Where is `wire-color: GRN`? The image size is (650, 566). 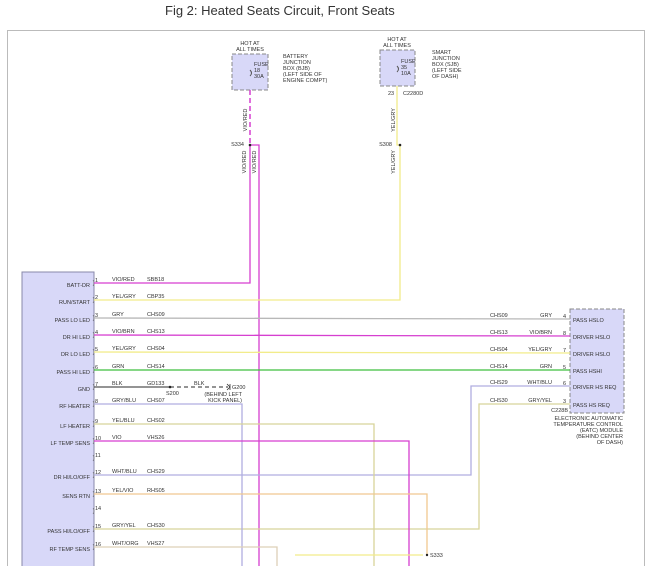
wire-color: GRN is located at coordinates (118, 367).